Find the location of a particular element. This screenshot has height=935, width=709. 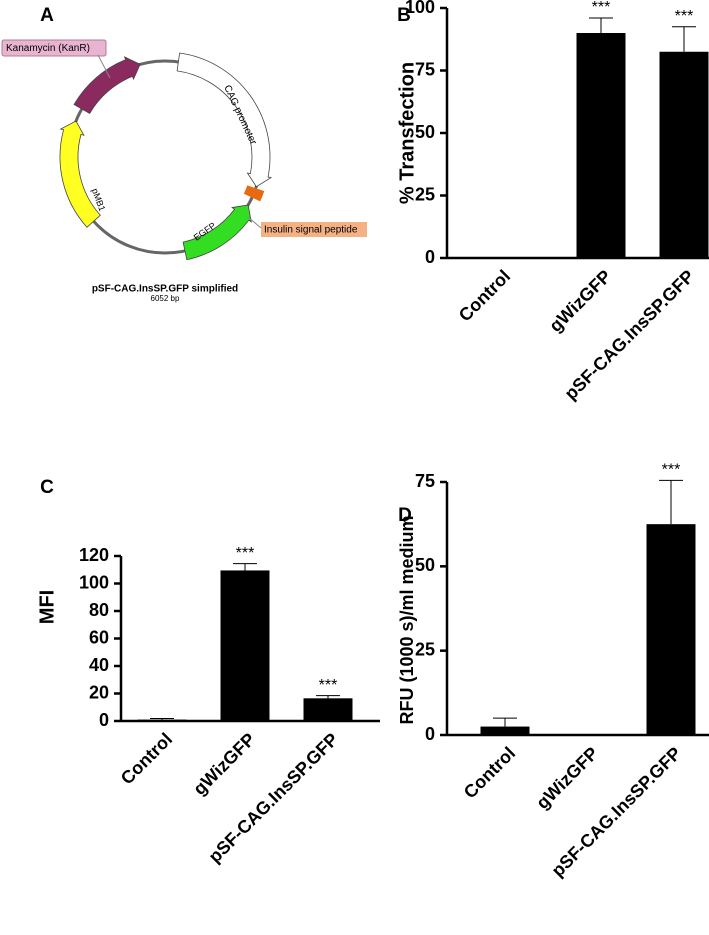

y-tick-label: 60 is located at coordinates (99, 637).